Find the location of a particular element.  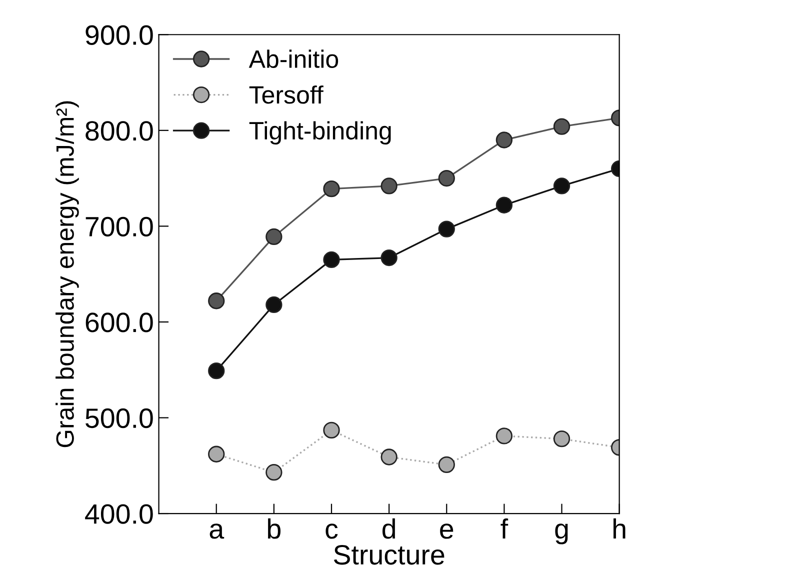

x-tick-label: c is located at coordinates (332, 531).